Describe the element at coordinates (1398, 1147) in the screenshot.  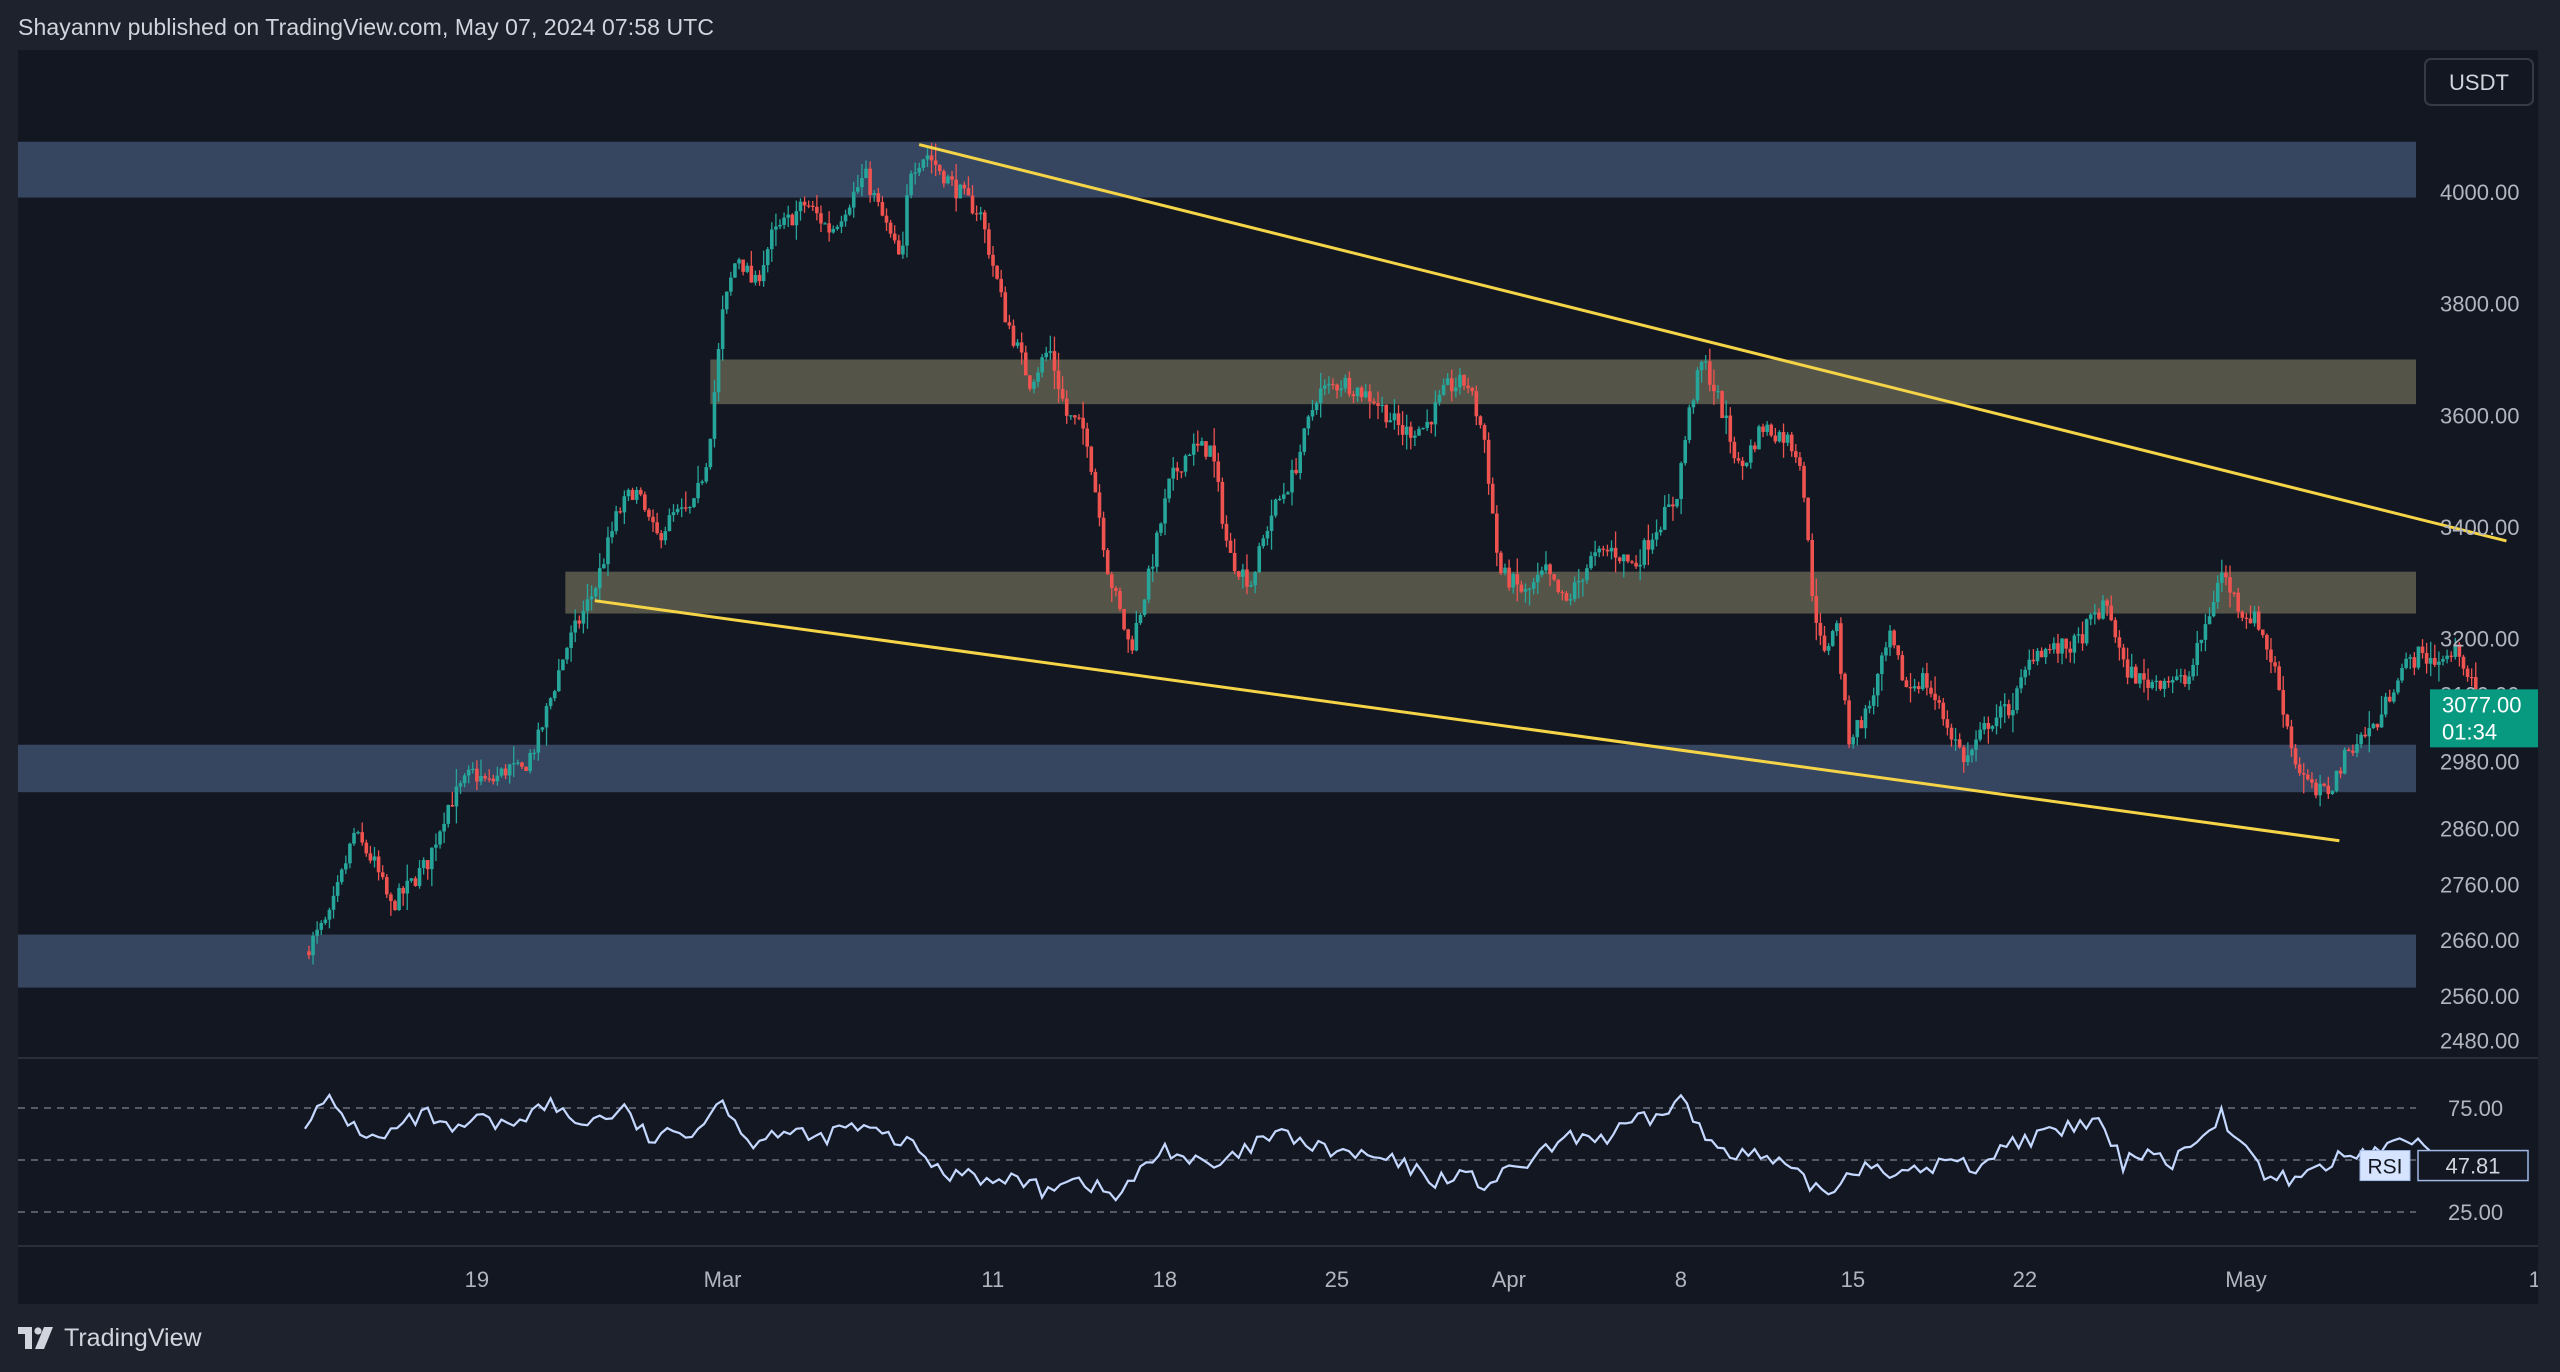
I see `rsi-line` at that location.